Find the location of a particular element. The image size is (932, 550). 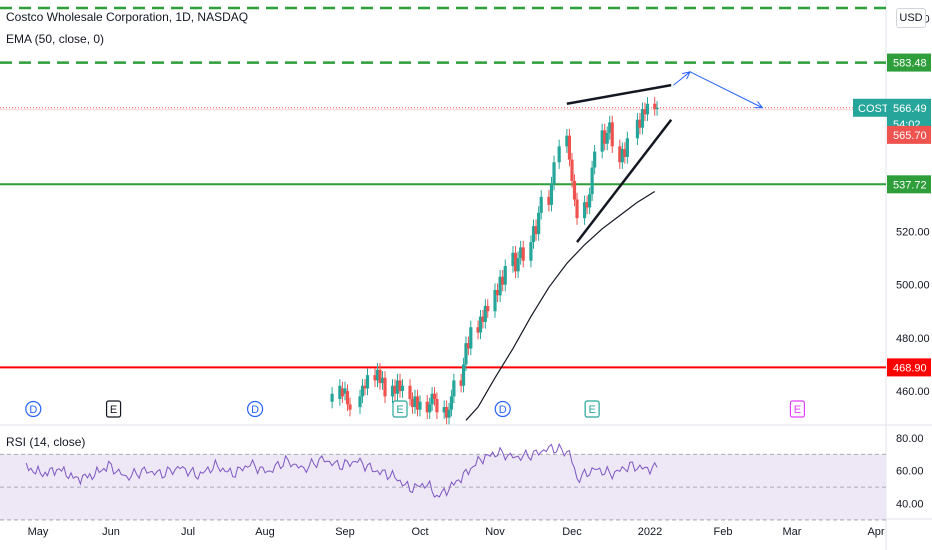

wedge-upper-line is located at coordinates (619, 94).